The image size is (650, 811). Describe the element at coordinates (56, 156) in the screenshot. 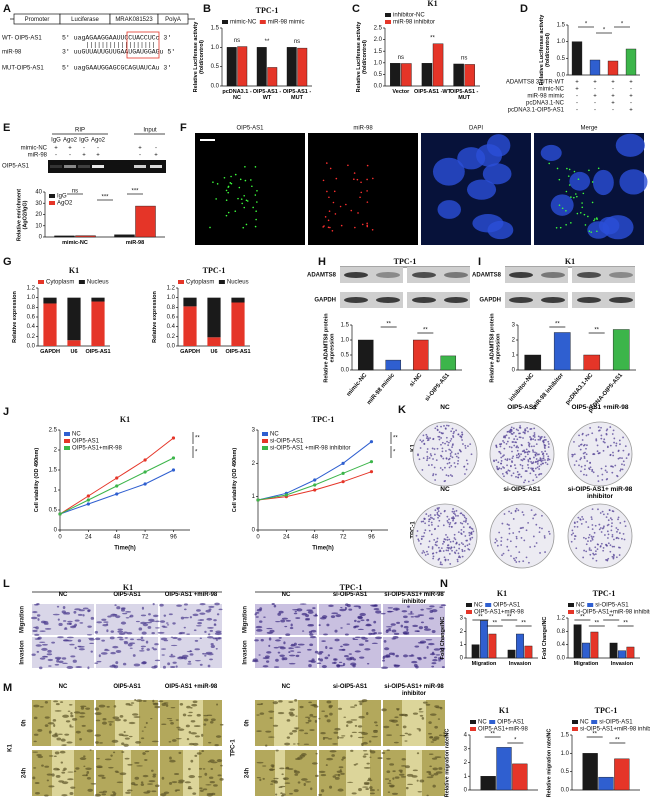

I see `gel-sign: -` at that location.